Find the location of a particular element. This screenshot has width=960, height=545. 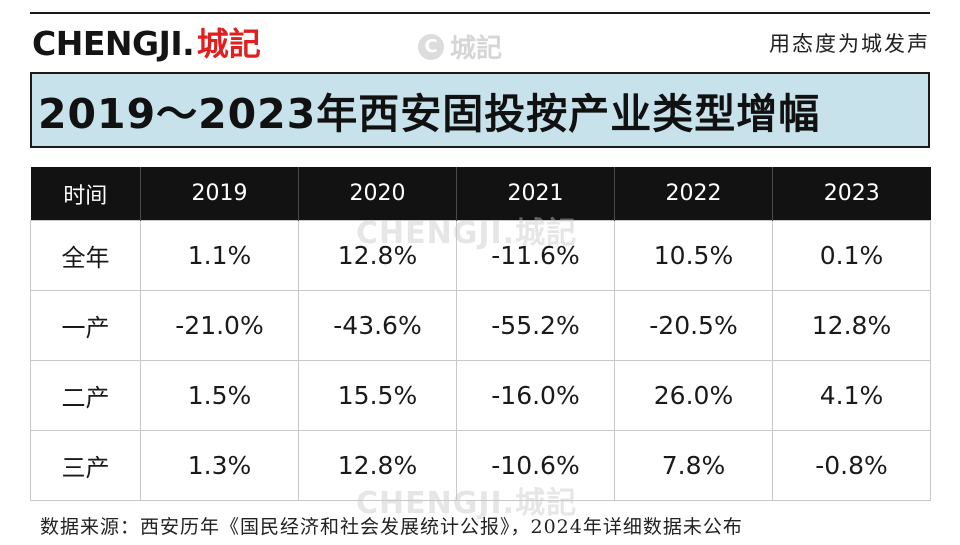

header-cell-year: 2021 is located at coordinates (535, 194).